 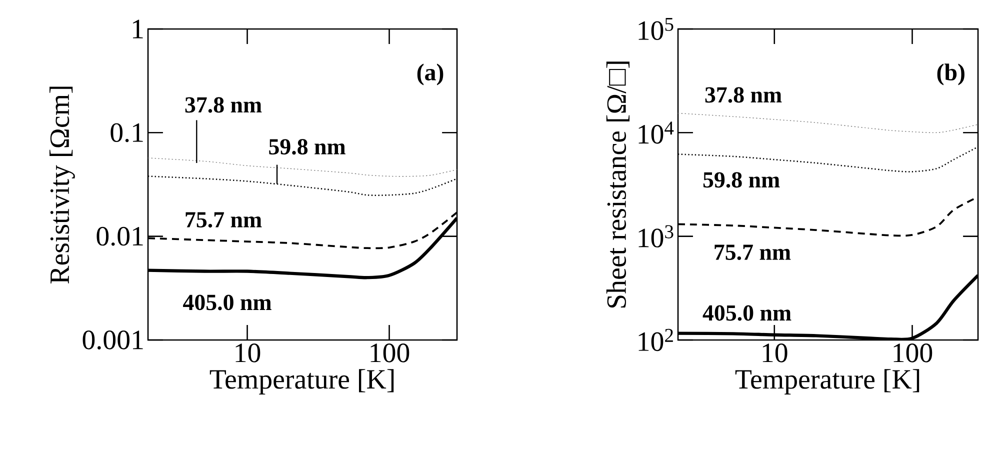 What do you see at coordinates (656, 133) in the screenshot?
I see `y-tick-label: 10$^{4}$` at bounding box center [656, 133].